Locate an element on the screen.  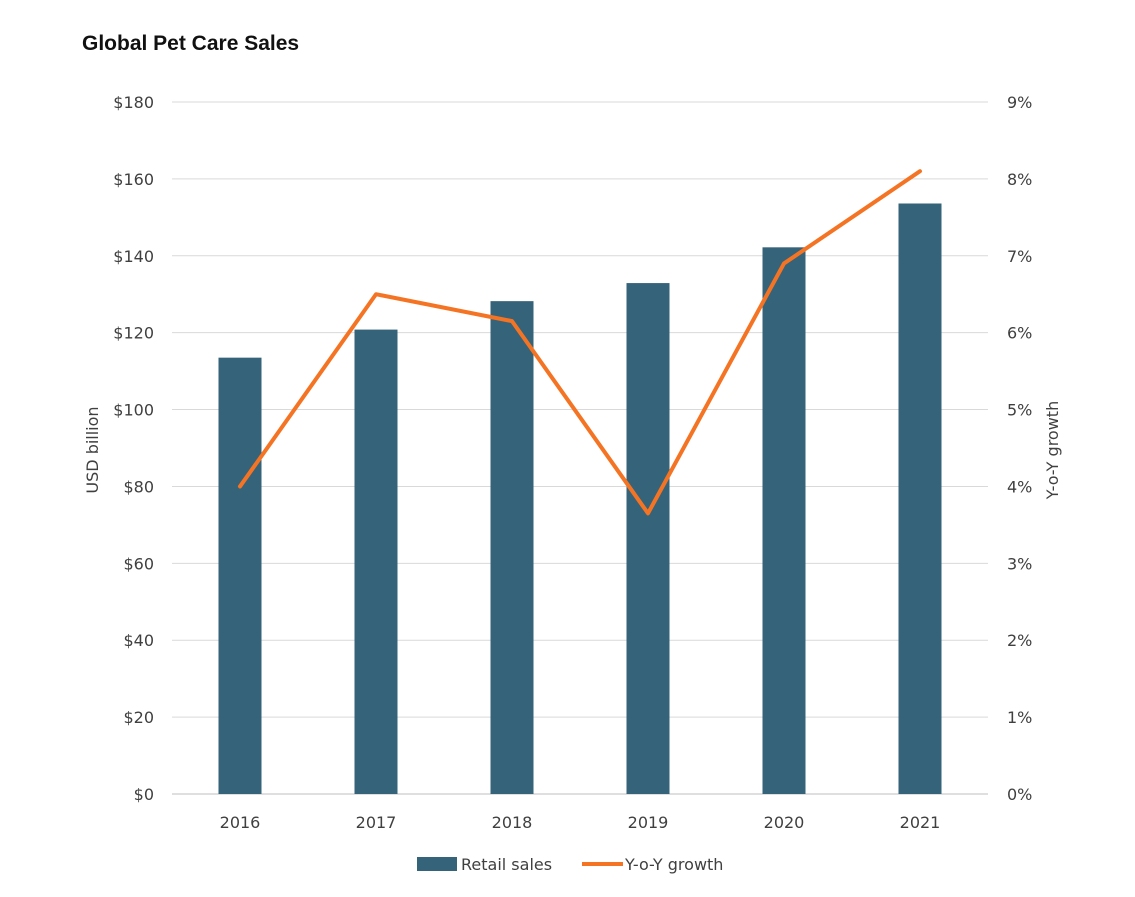
bar-2017 is located at coordinates (376, 561).